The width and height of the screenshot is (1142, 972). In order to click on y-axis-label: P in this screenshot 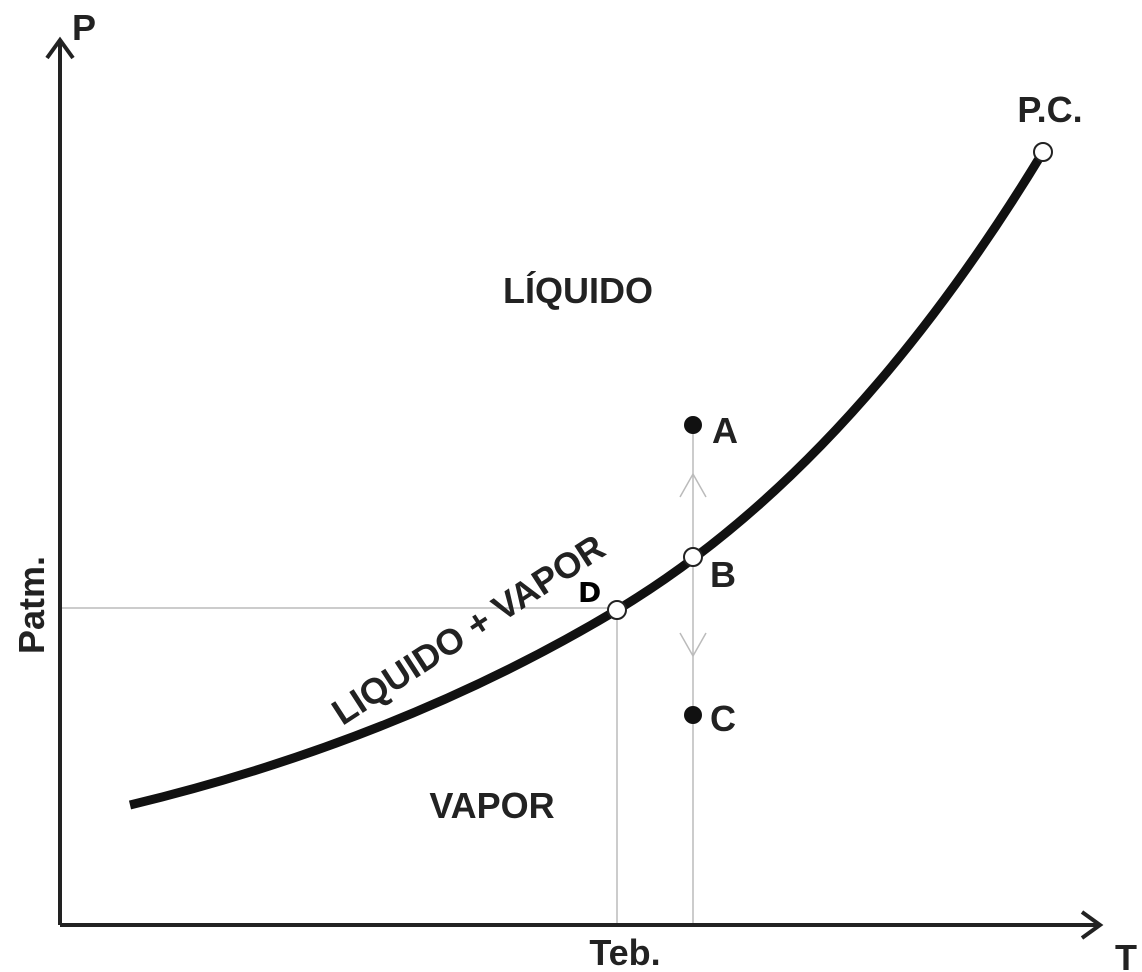, I will do `click(84, 27)`.